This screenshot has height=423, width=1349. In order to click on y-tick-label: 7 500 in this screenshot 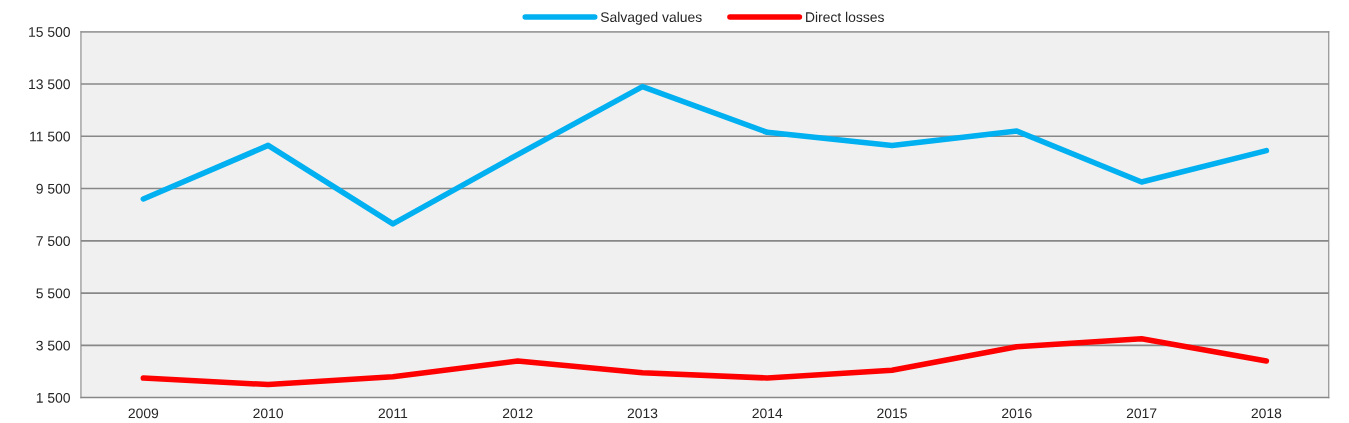, I will do `click(53, 241)`.